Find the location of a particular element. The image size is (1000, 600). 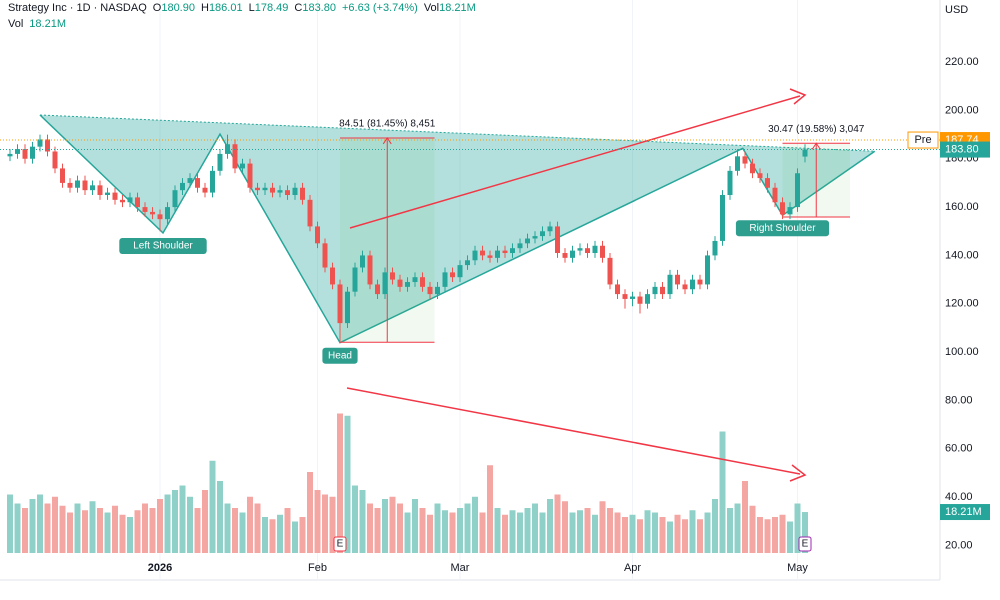

vol-key: Vol is located at coordinates (431, 8).